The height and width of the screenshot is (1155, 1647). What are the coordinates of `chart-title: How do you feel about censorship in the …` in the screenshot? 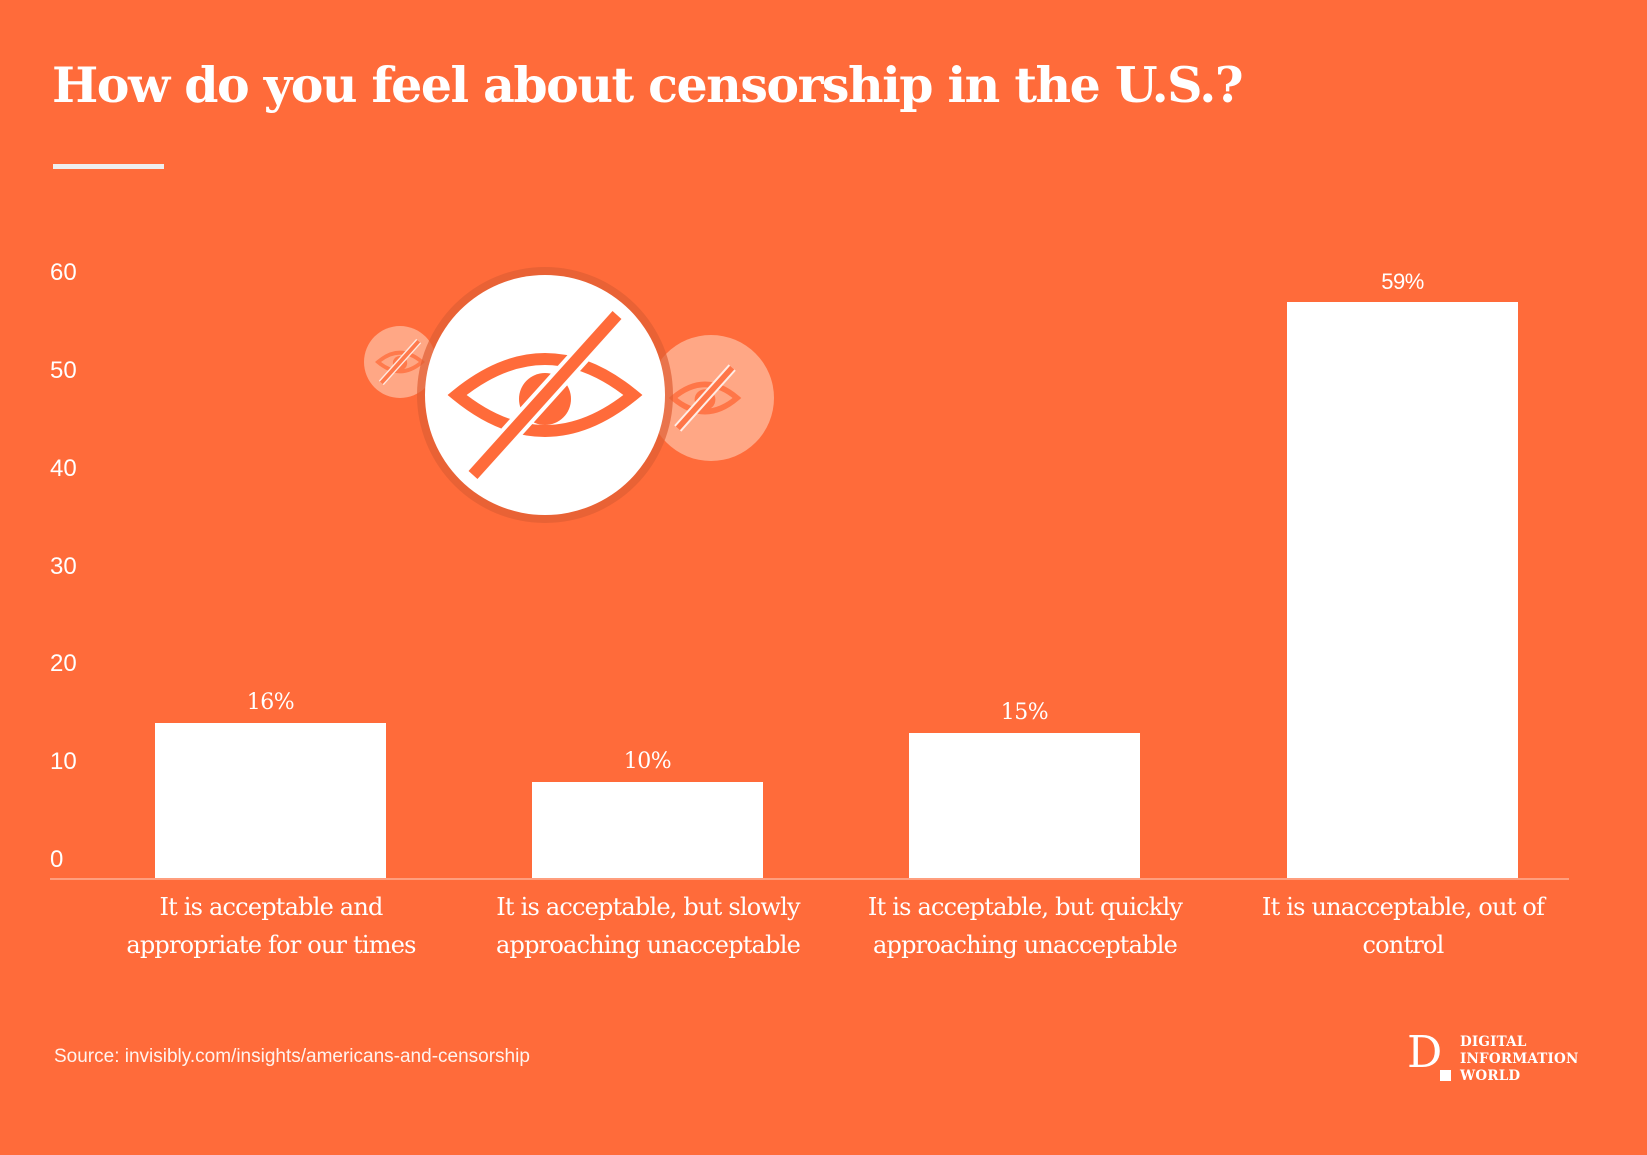 It's located at (648, 85).